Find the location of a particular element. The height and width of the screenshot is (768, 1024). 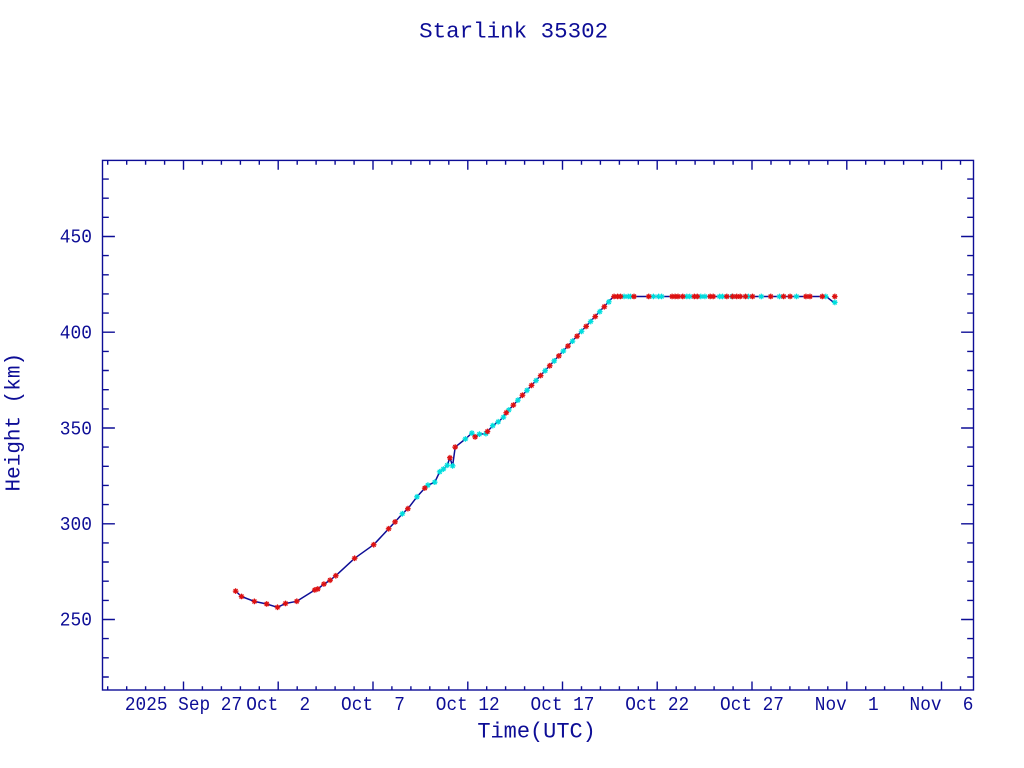

svg-text: 350 is located at coordinates (76, 429).